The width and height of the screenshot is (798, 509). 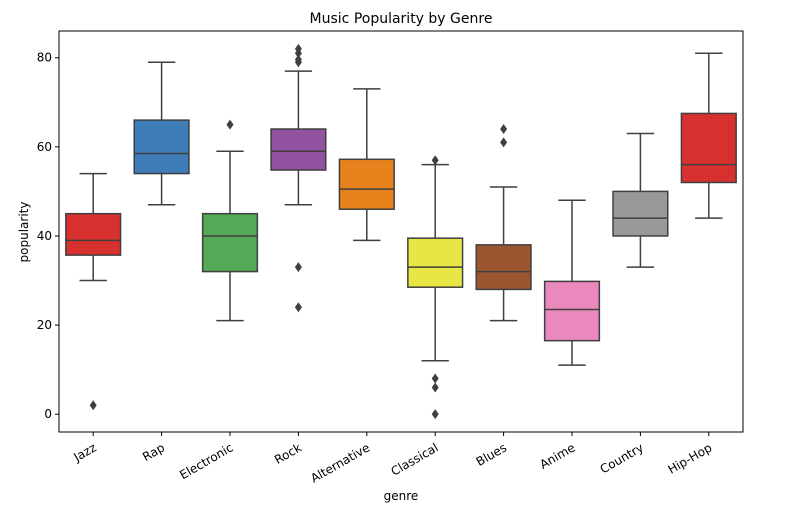 I want to click on x-tick-label: Hip-Hop, so click(x=689, y=458).